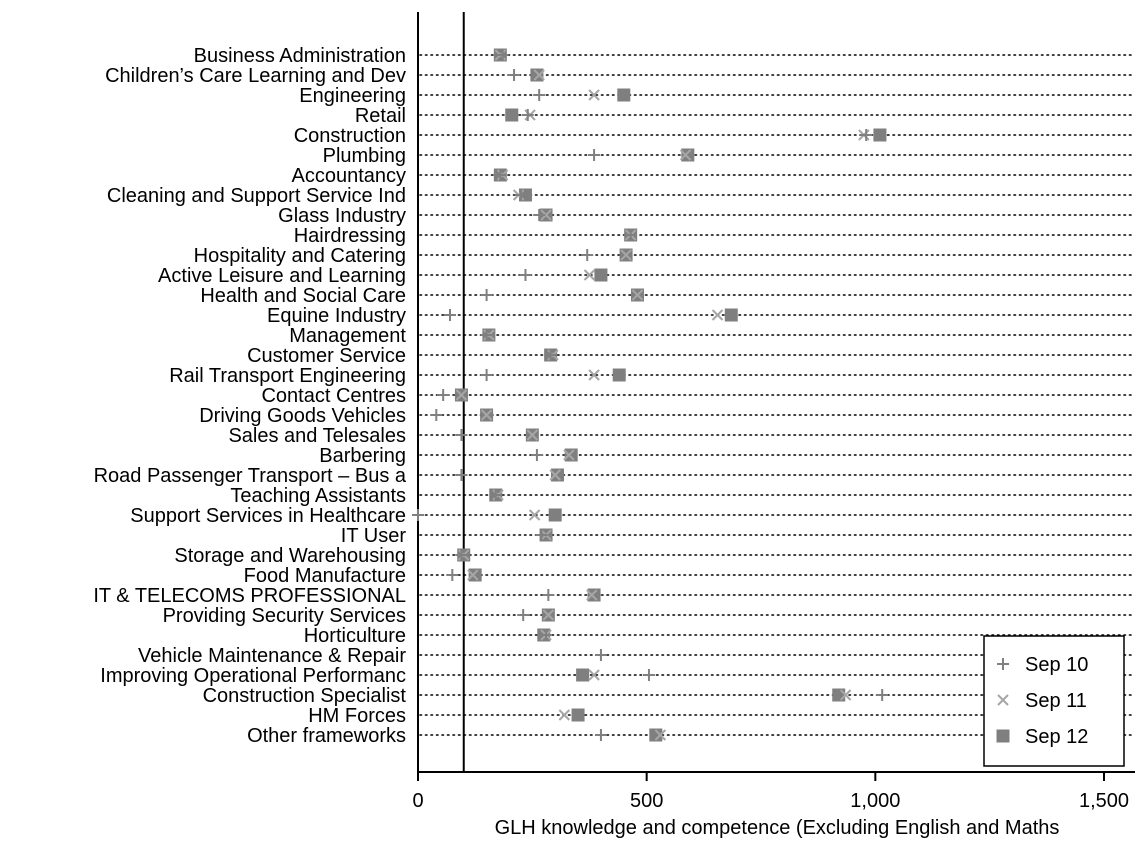 The height and width of the screenshot is (844, 1137). Describe the element at coordinates (256, 196) in the screenshot. I see `category-label: Cleaning and Support Service Ind` at that location.